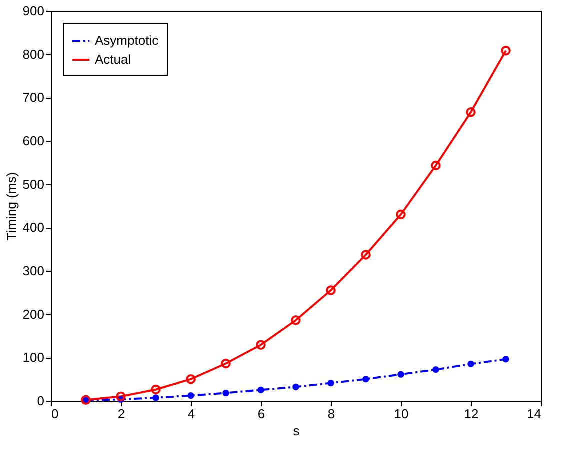 The height and width of the screenshot is (450, 569). I want to click on x-tick-label: 0, so click(55, 414).